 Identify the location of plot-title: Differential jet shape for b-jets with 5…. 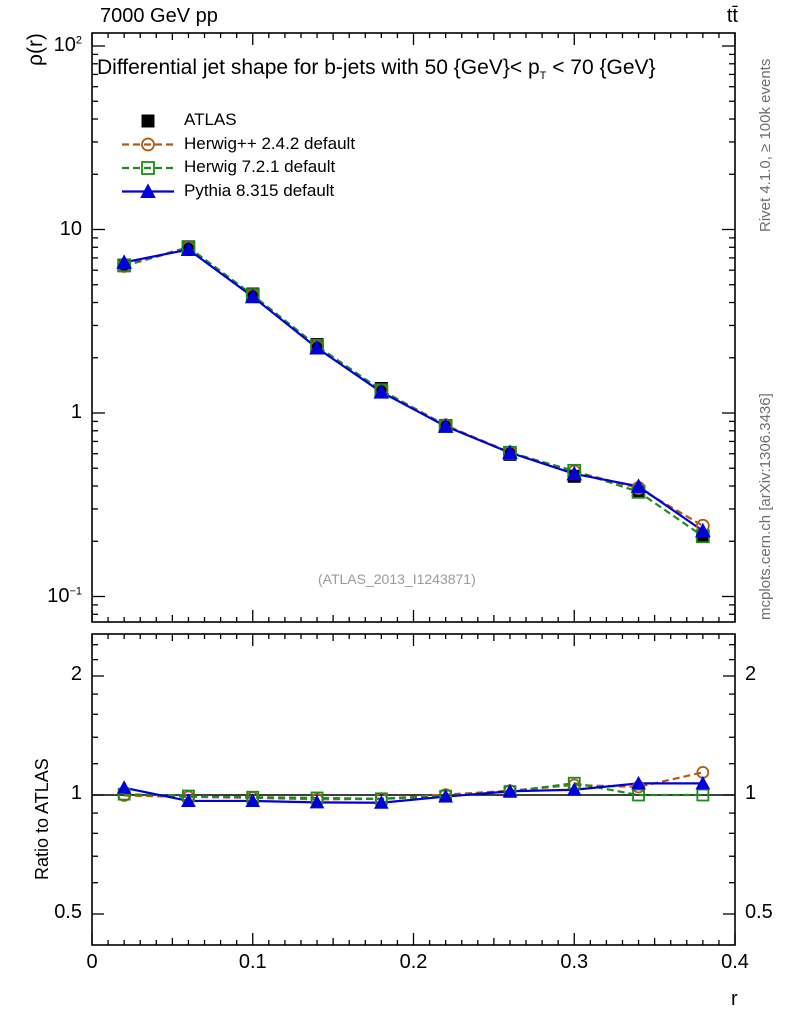
(376, 69).